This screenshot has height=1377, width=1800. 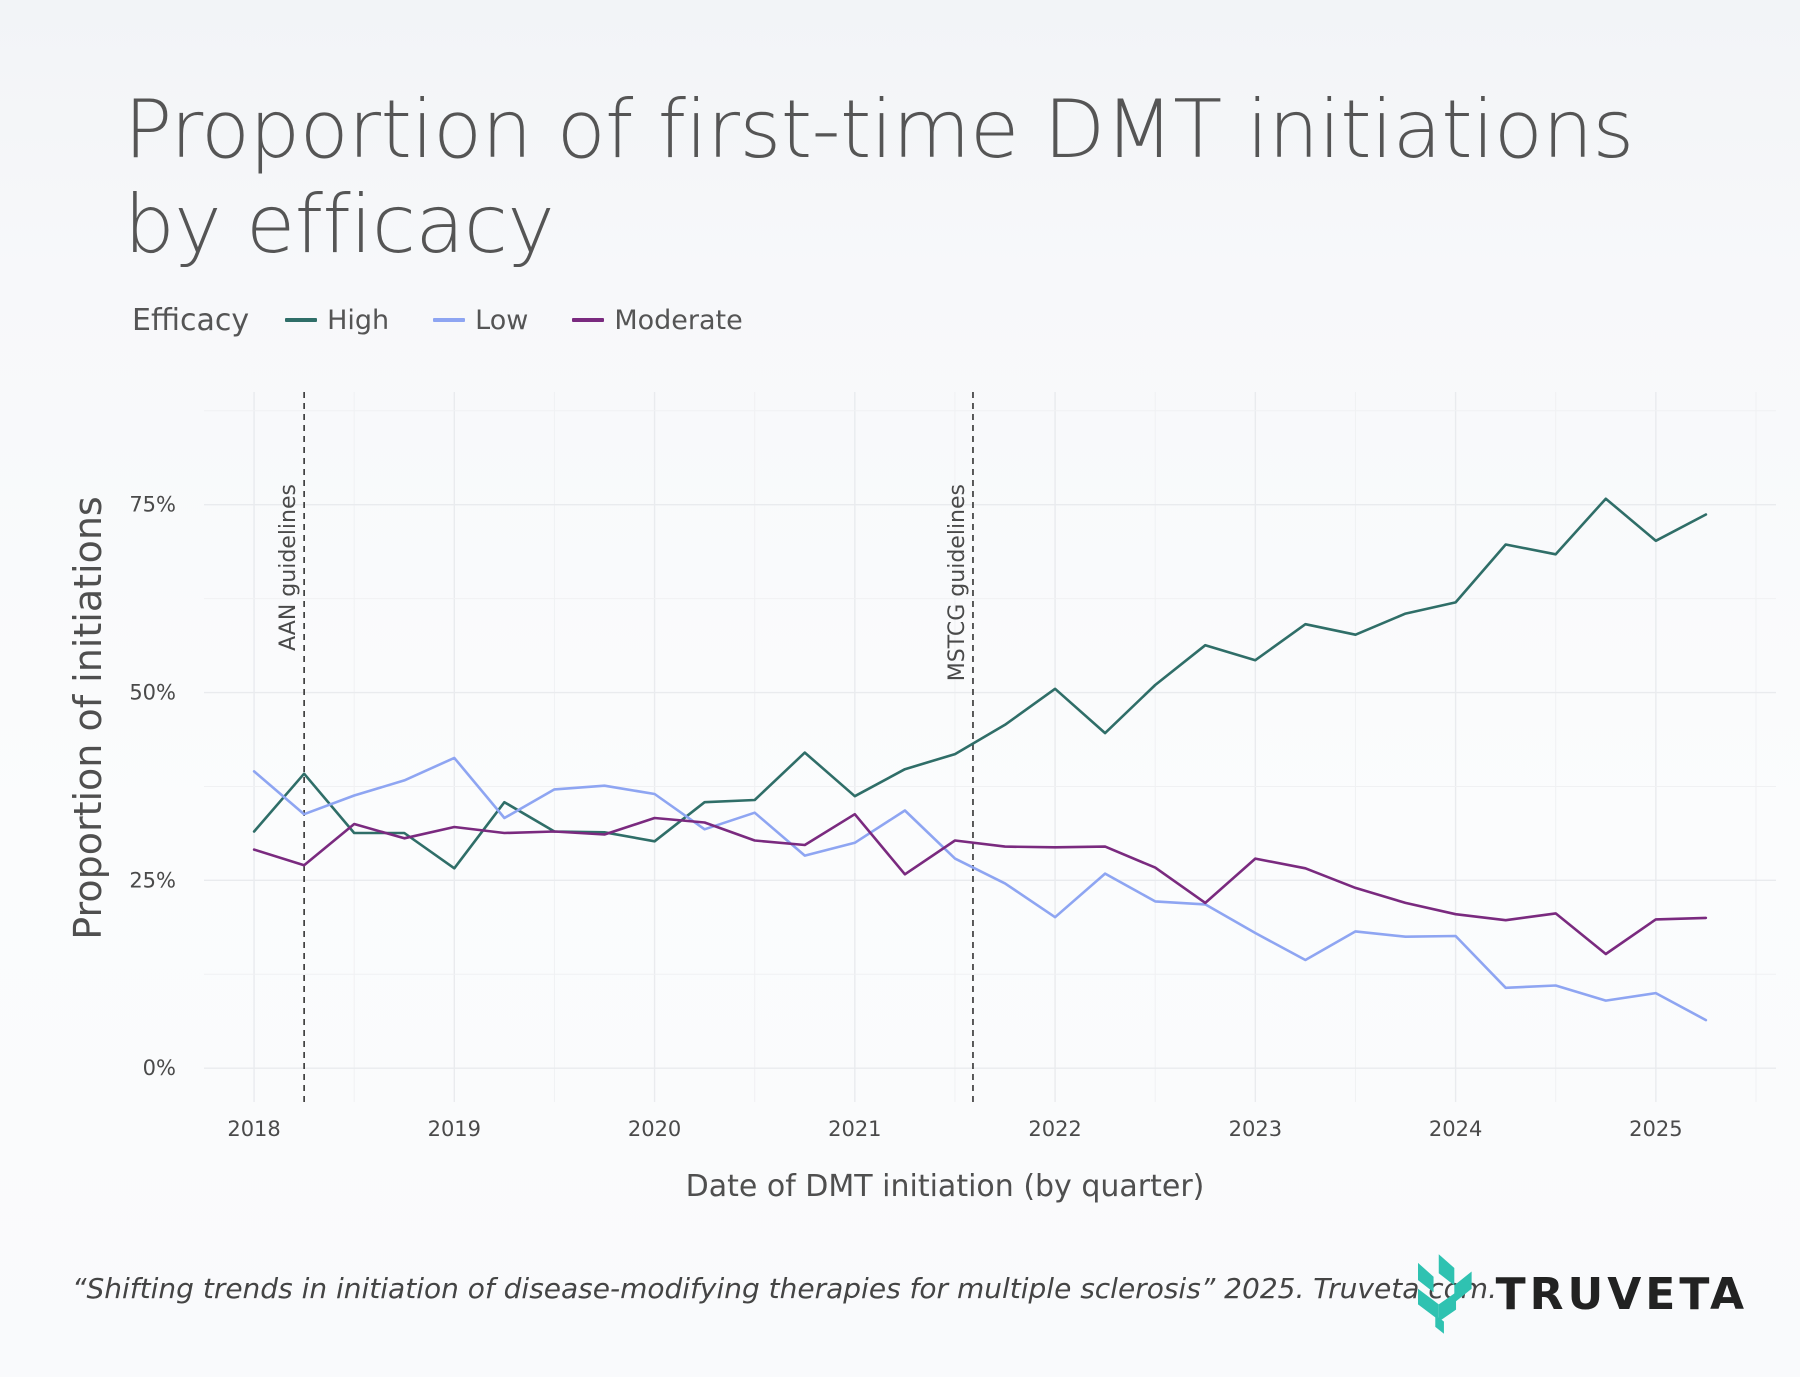 What do you see at coordinates (449, 320) in the screenshot?
I see `legend-swatch-low` at bounding box center [449, 320].